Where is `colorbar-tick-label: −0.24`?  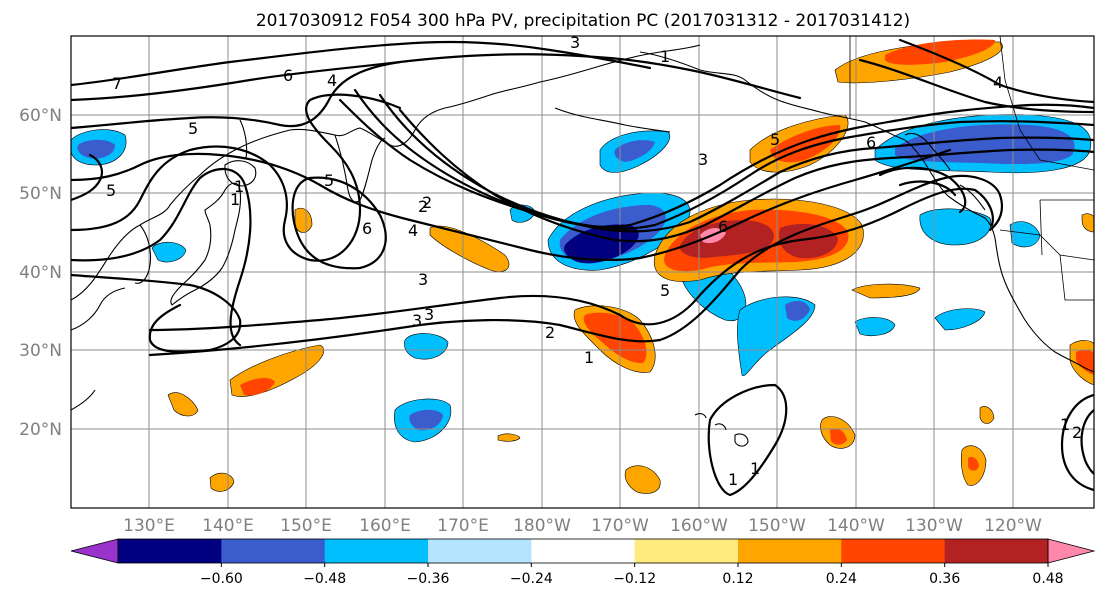 colorbar-tick-label: −0.24 is located at coordinates (531, 579).